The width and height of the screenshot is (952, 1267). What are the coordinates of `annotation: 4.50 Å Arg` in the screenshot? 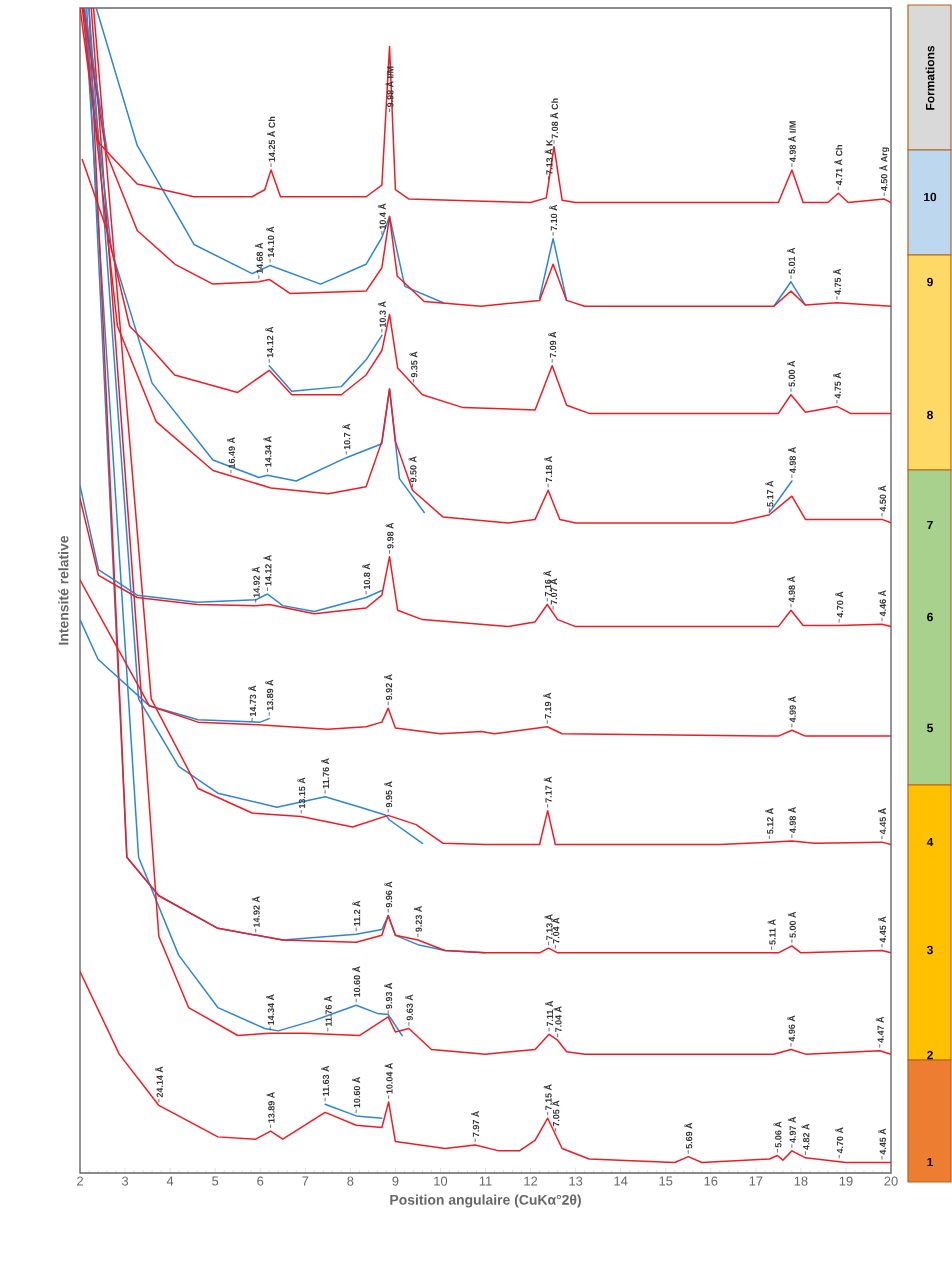 It's located at (884, 169).